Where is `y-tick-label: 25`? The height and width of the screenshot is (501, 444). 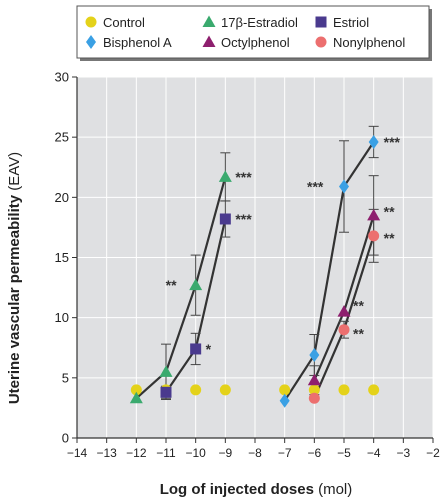
y-tick-label: 25 is located at coordinates (62, 137).